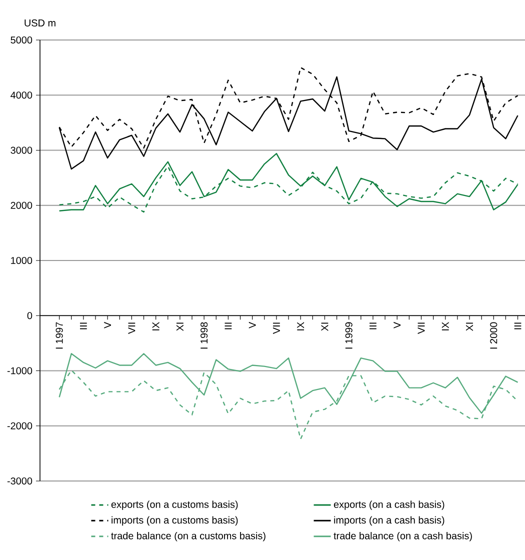  What do you see at coordinates (19, 481) in the screenshot?
I see `y-tick-label: -3000` at bounding box center [19, 481].